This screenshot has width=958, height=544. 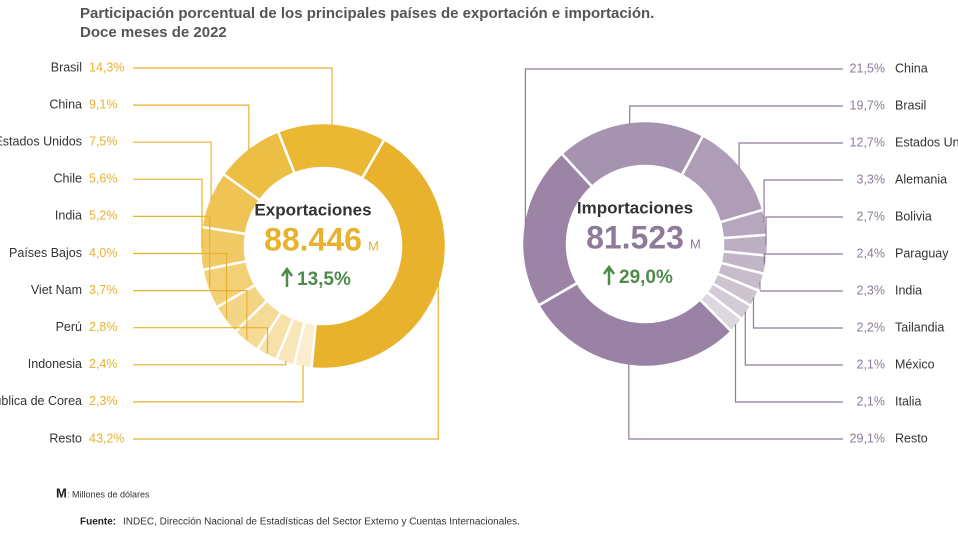 What do you see at coordinates (103, 327) in the screenshot?
I see `value-label: 2,8%` at bounding box center [103, 327].